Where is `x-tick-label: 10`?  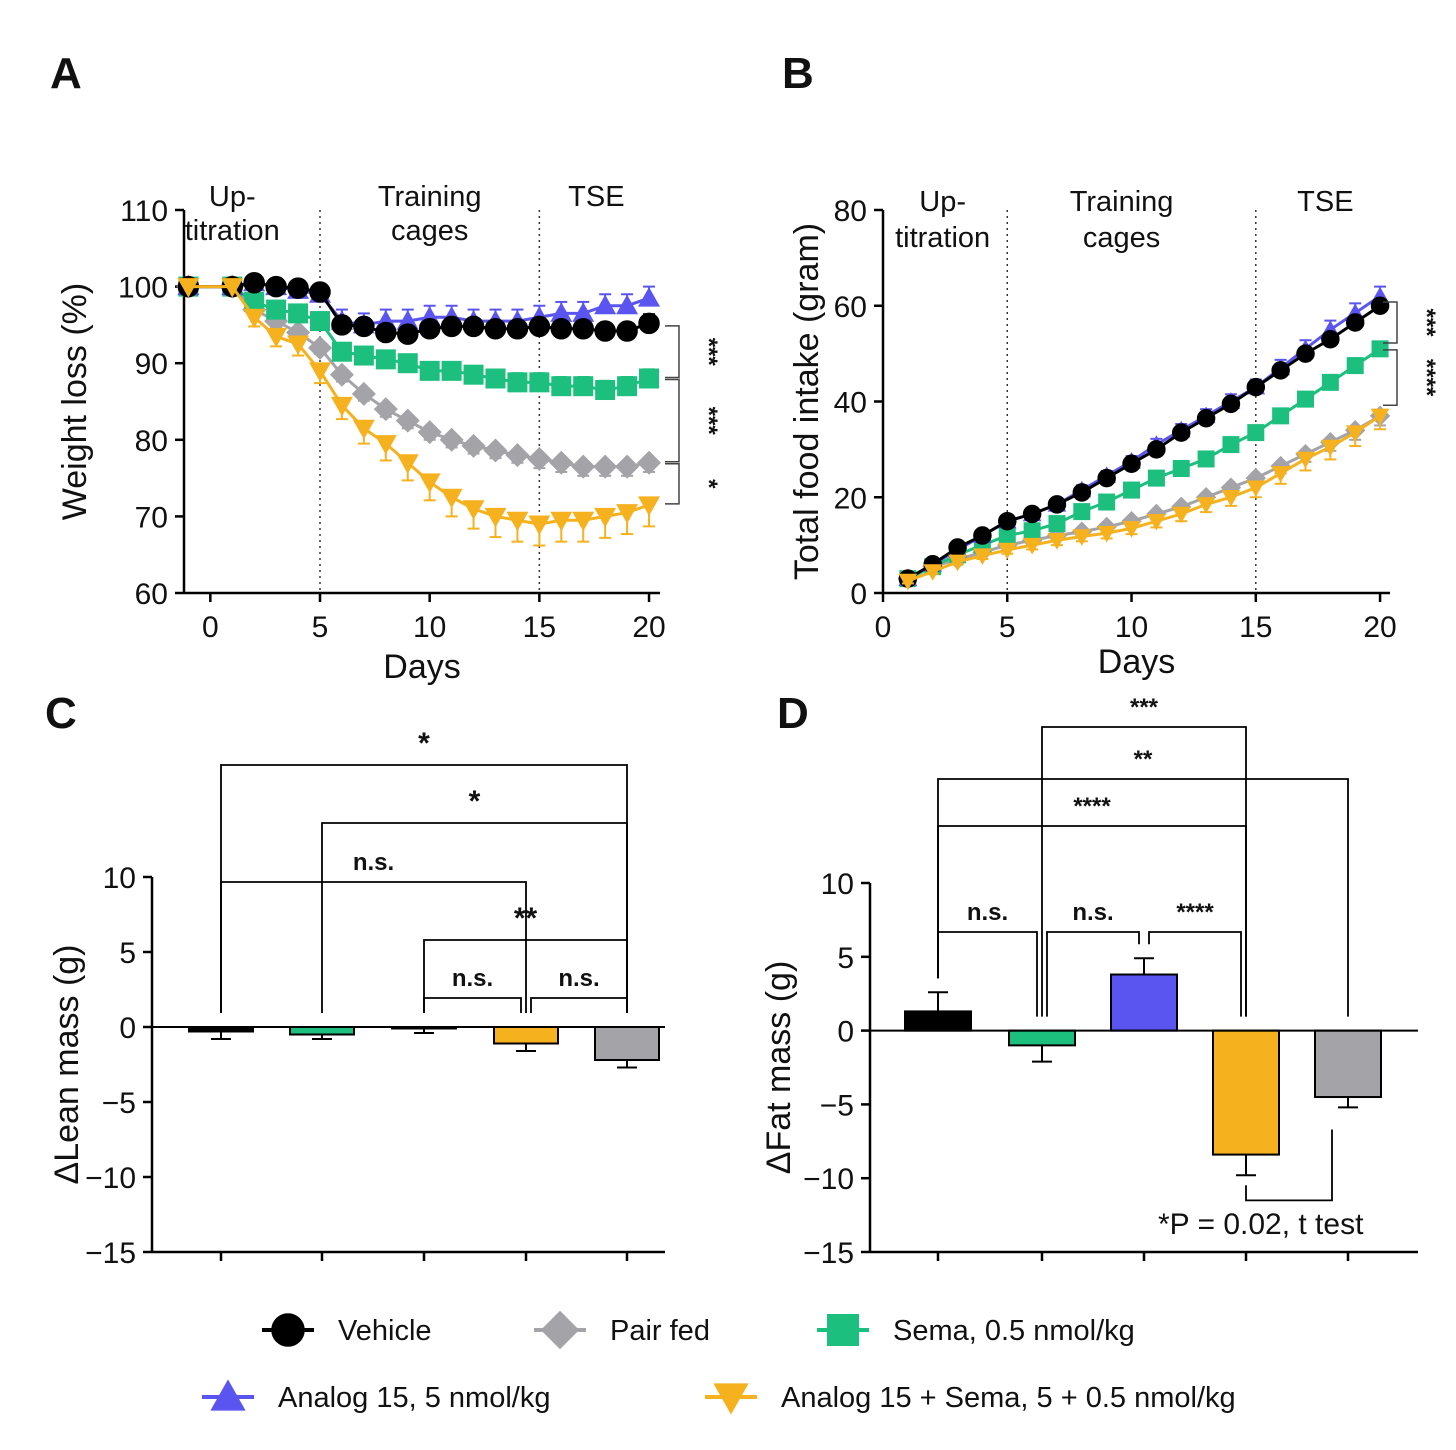
x-tick-label: 10 is located at coordinates (429, 627).